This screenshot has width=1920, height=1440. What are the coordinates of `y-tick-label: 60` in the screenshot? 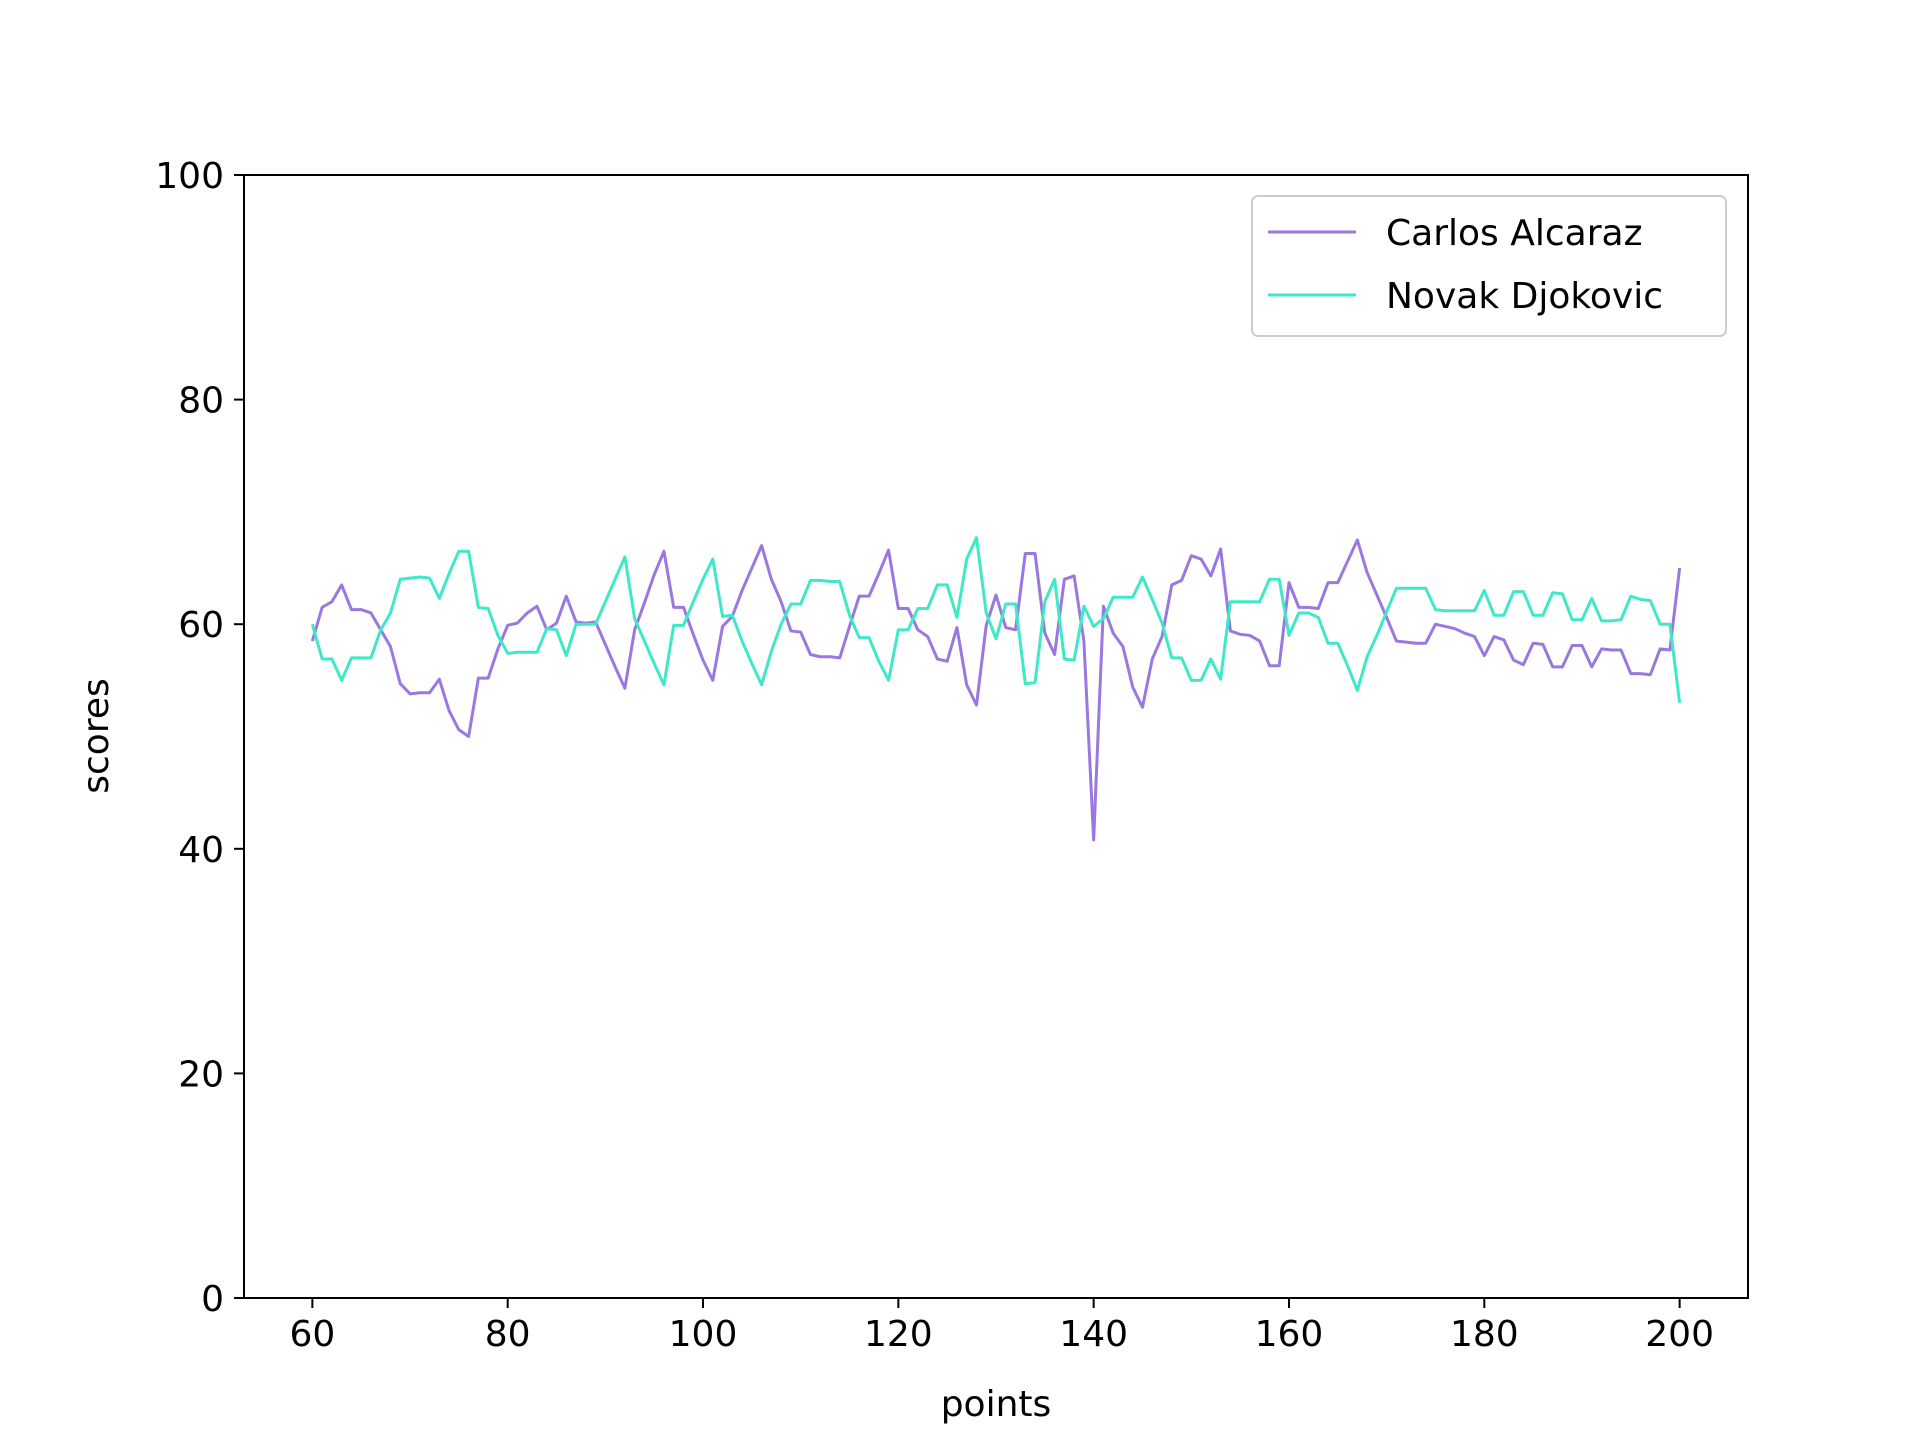 It's located at (201, 625).